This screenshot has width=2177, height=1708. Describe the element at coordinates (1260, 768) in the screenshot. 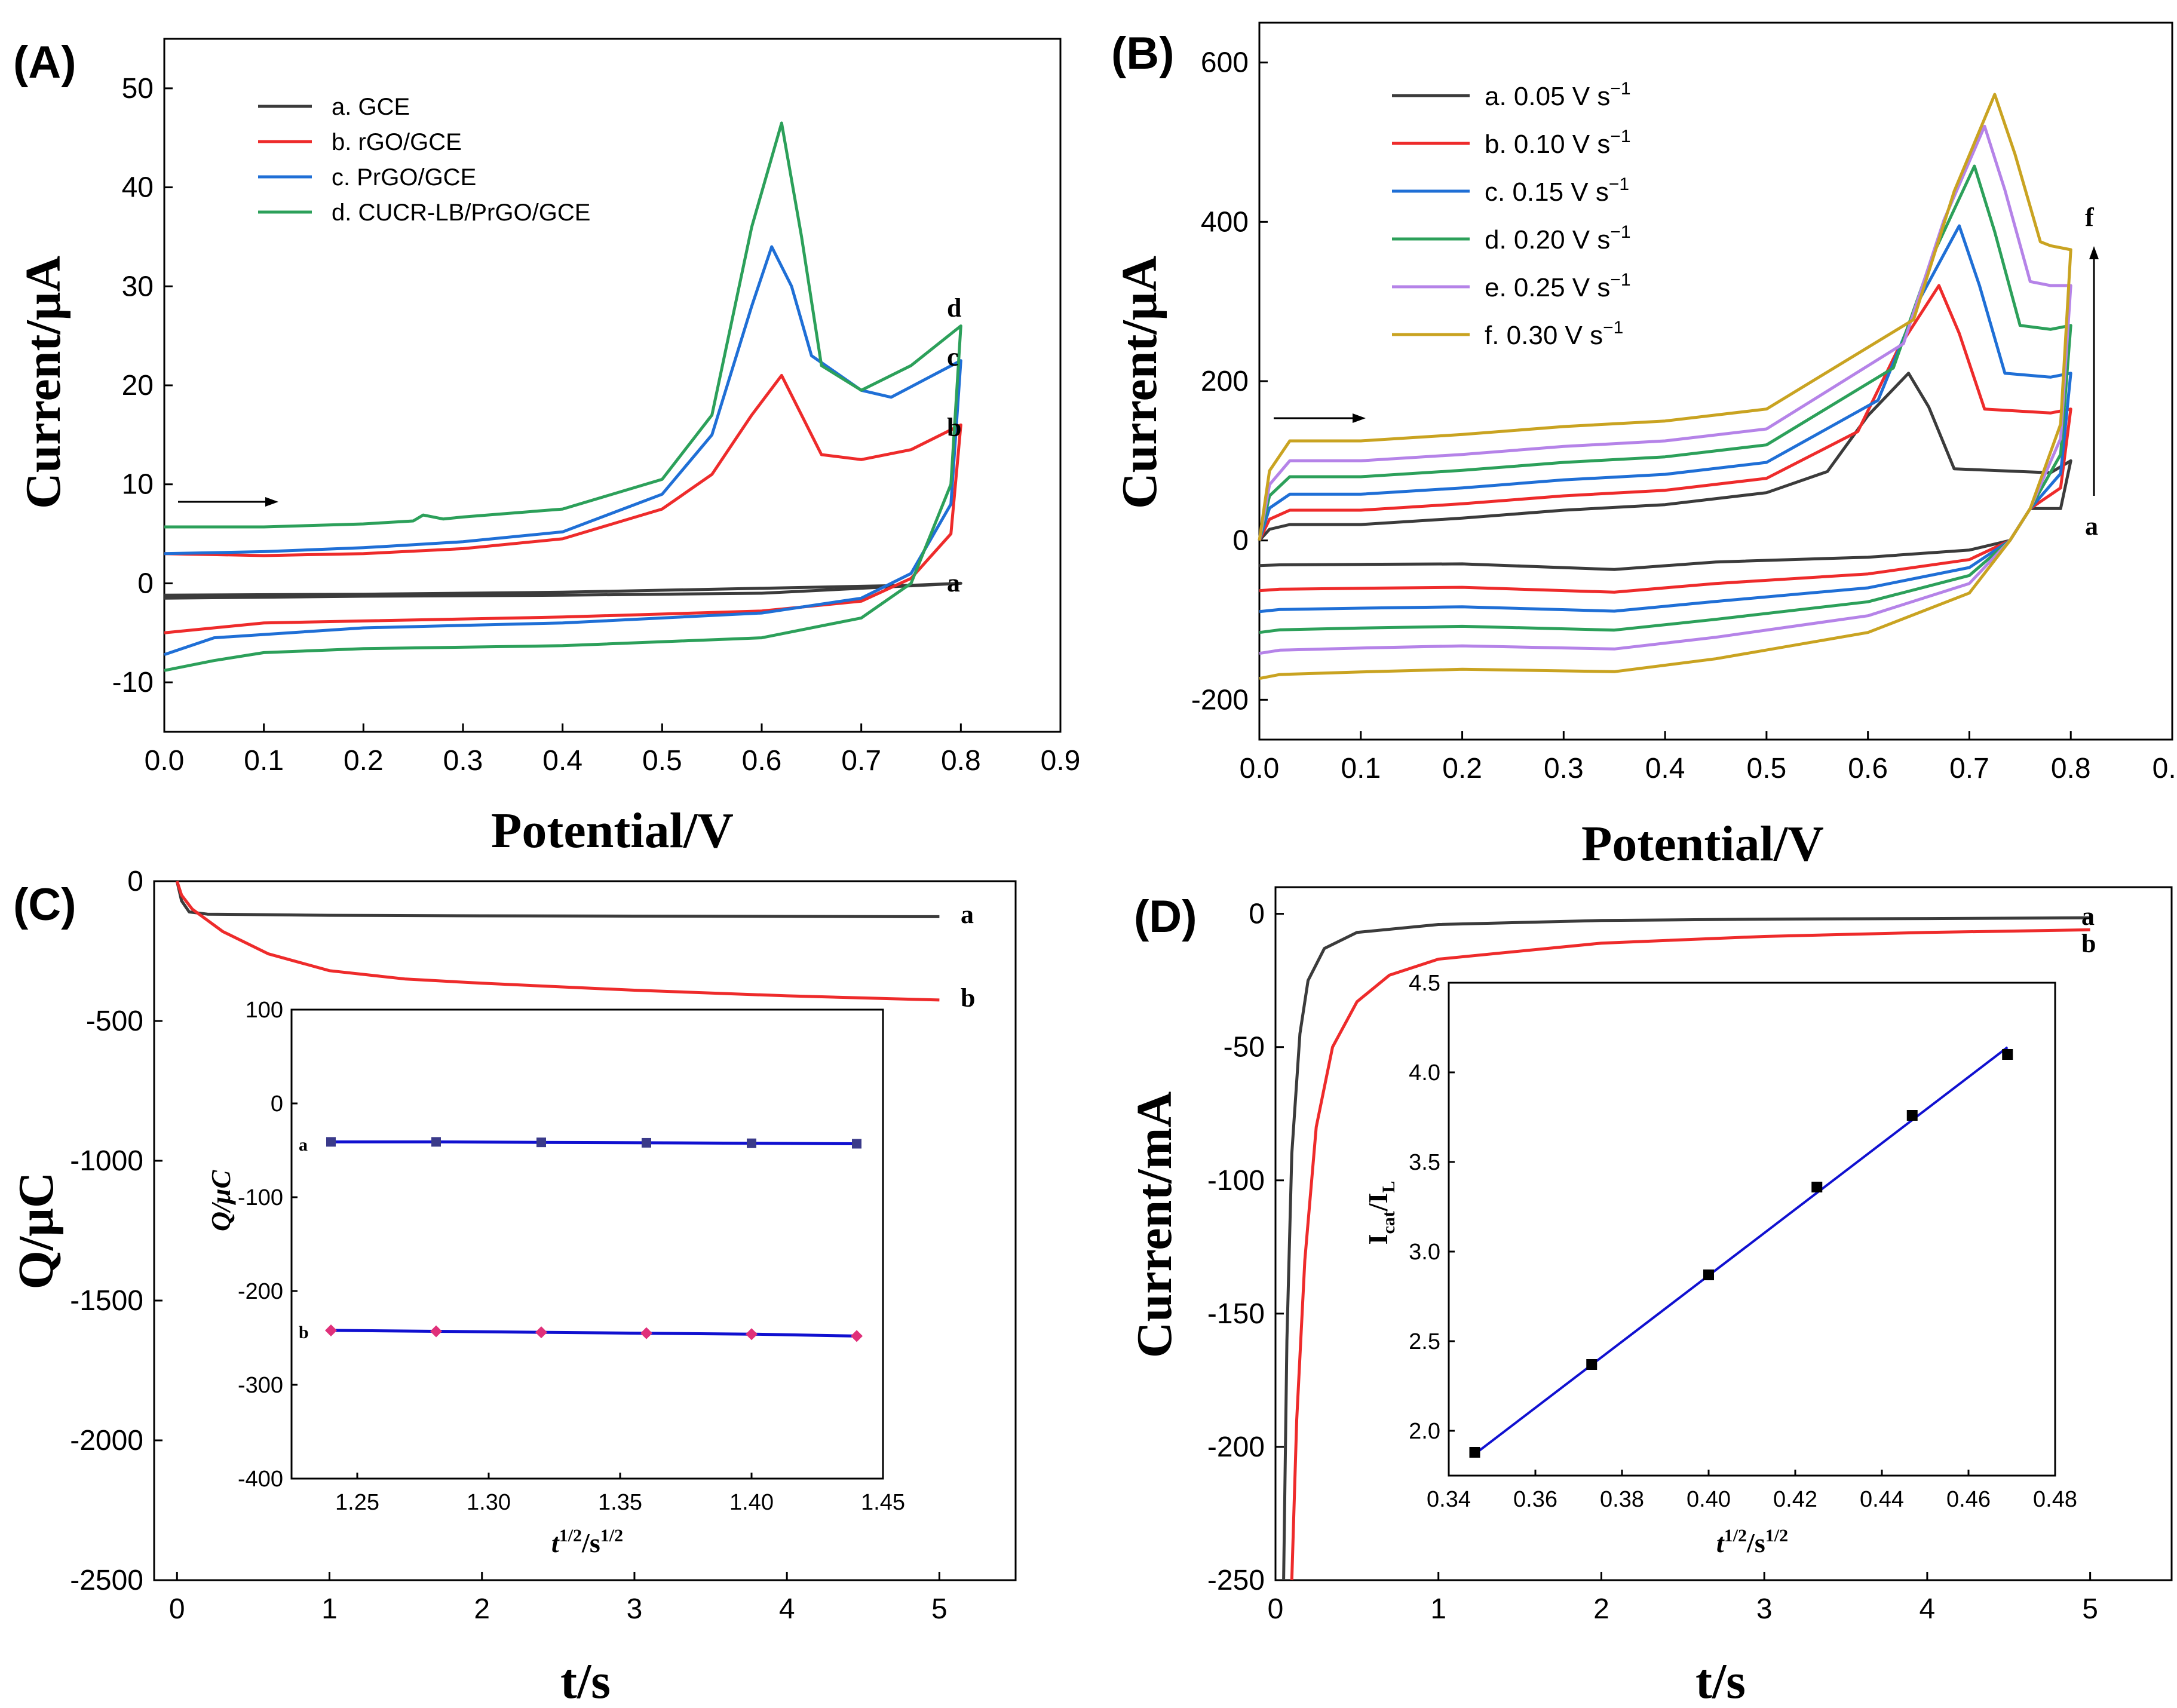

I see `panel-b-xtick-label: 0.0` at that location.